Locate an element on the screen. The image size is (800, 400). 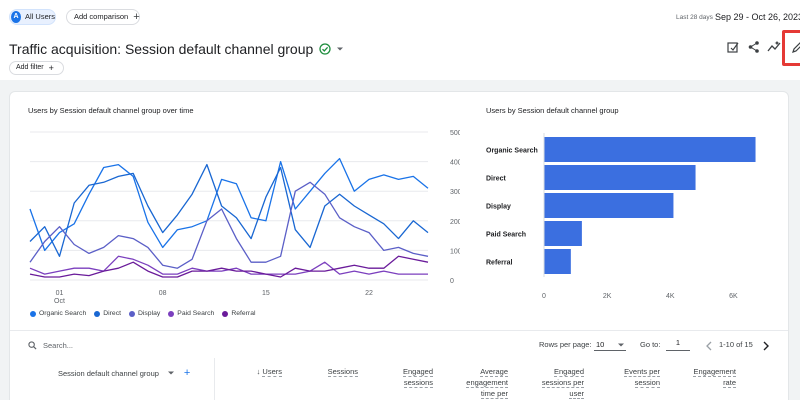
column-header-line: Engagement is located at coordinates (714, 372).